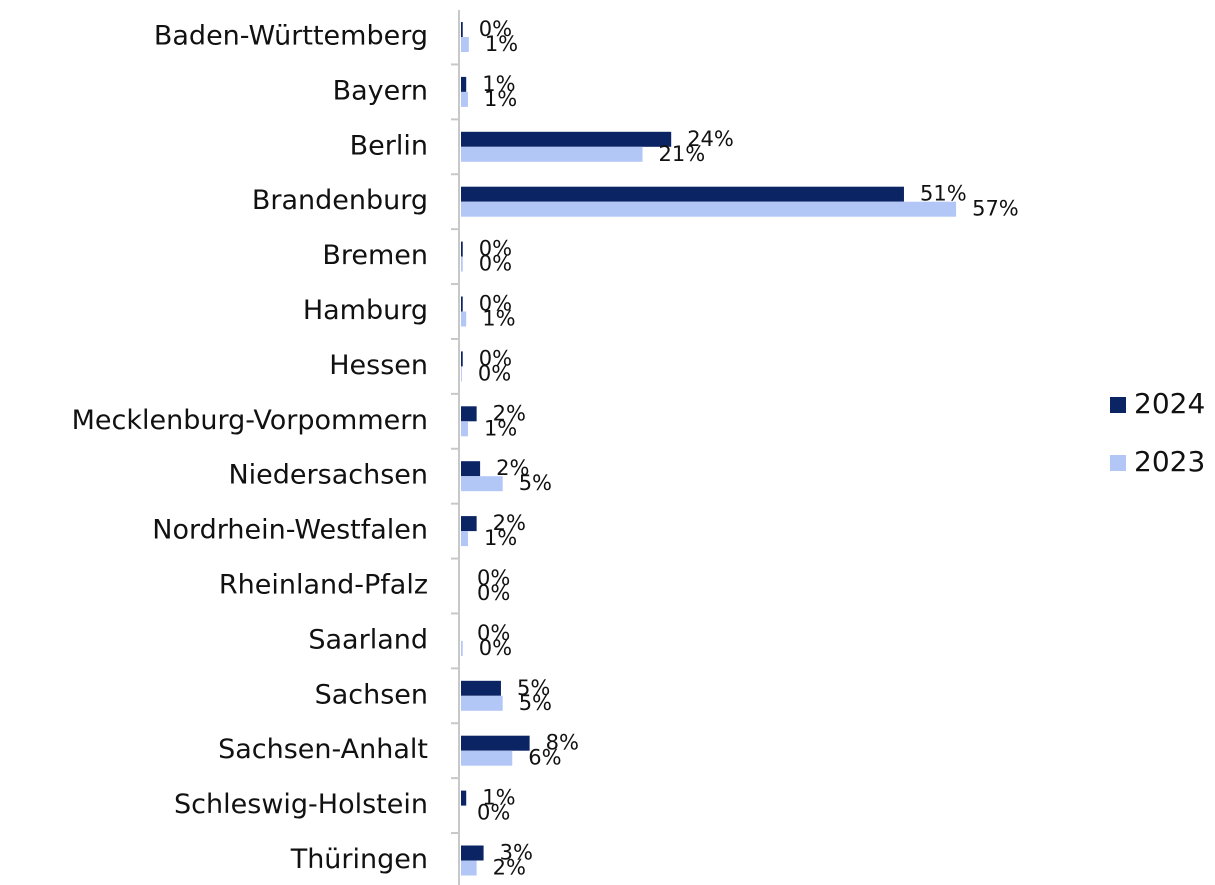  Describe the element at coordinates (389, 145) in the screenshot. I see `category-label: Berlin` at that location.